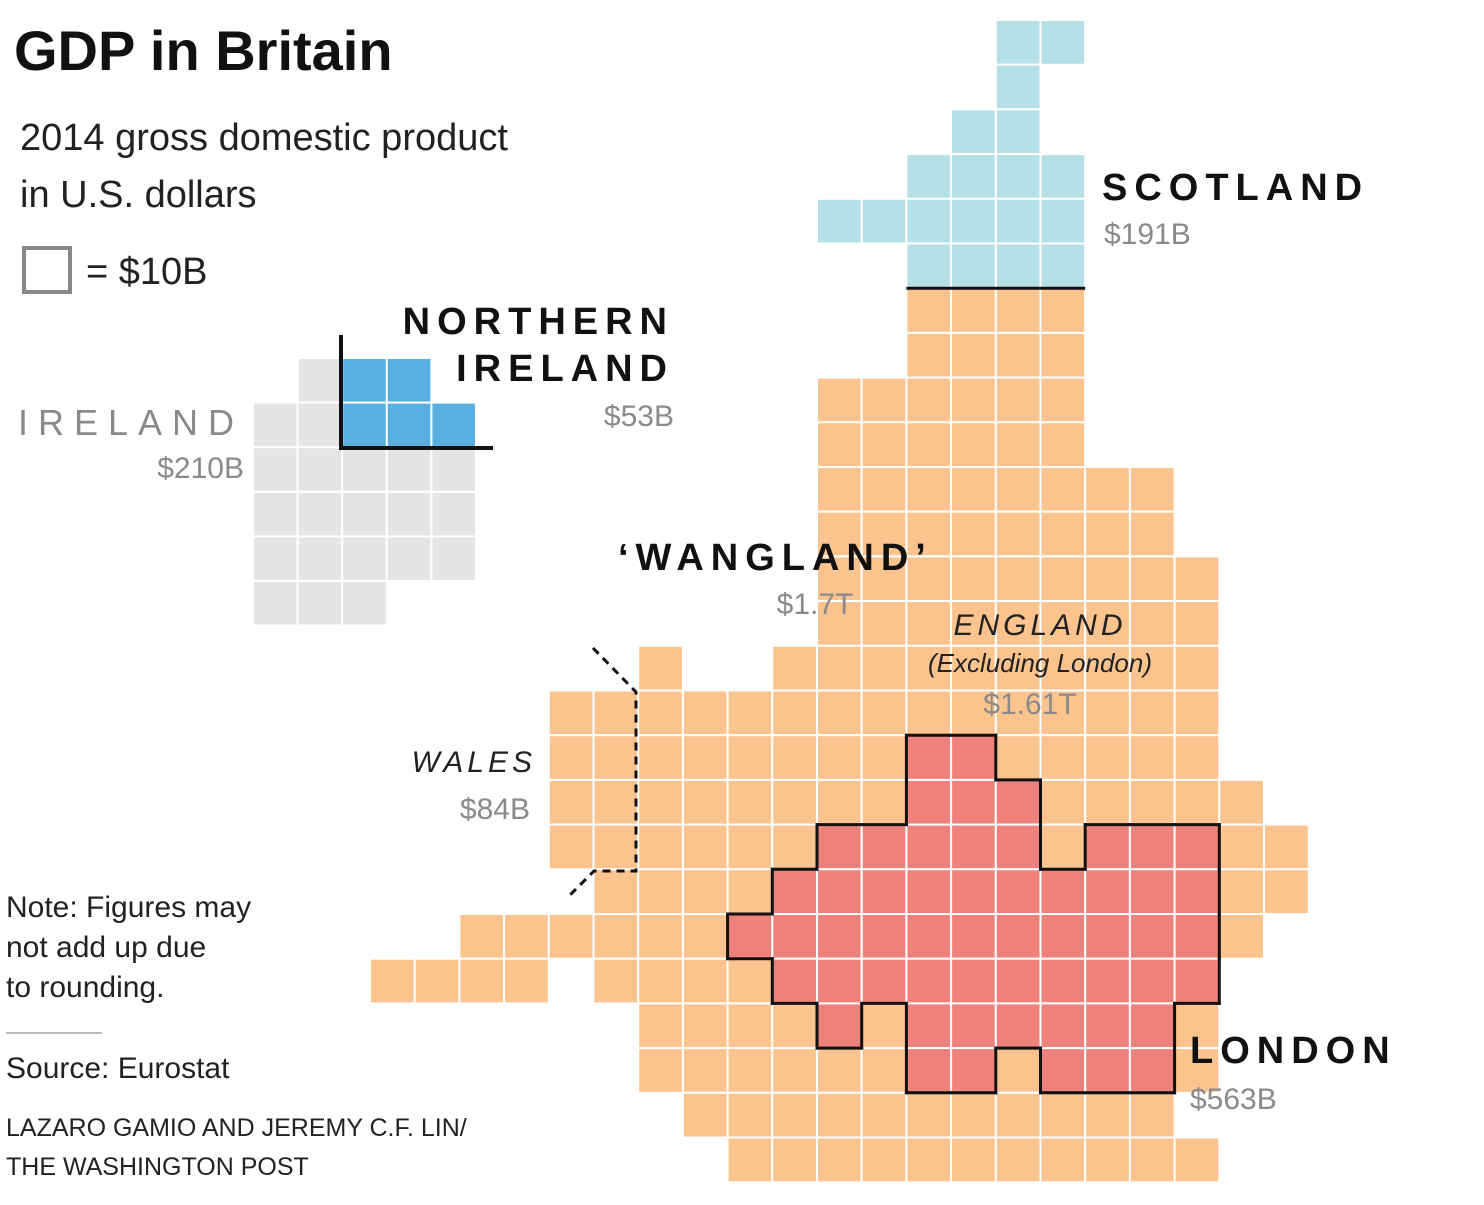 The width and height of the screenshot is (1484, 1205). I want to click on region-name: ‘WANGLAND’, so click(775, 558).